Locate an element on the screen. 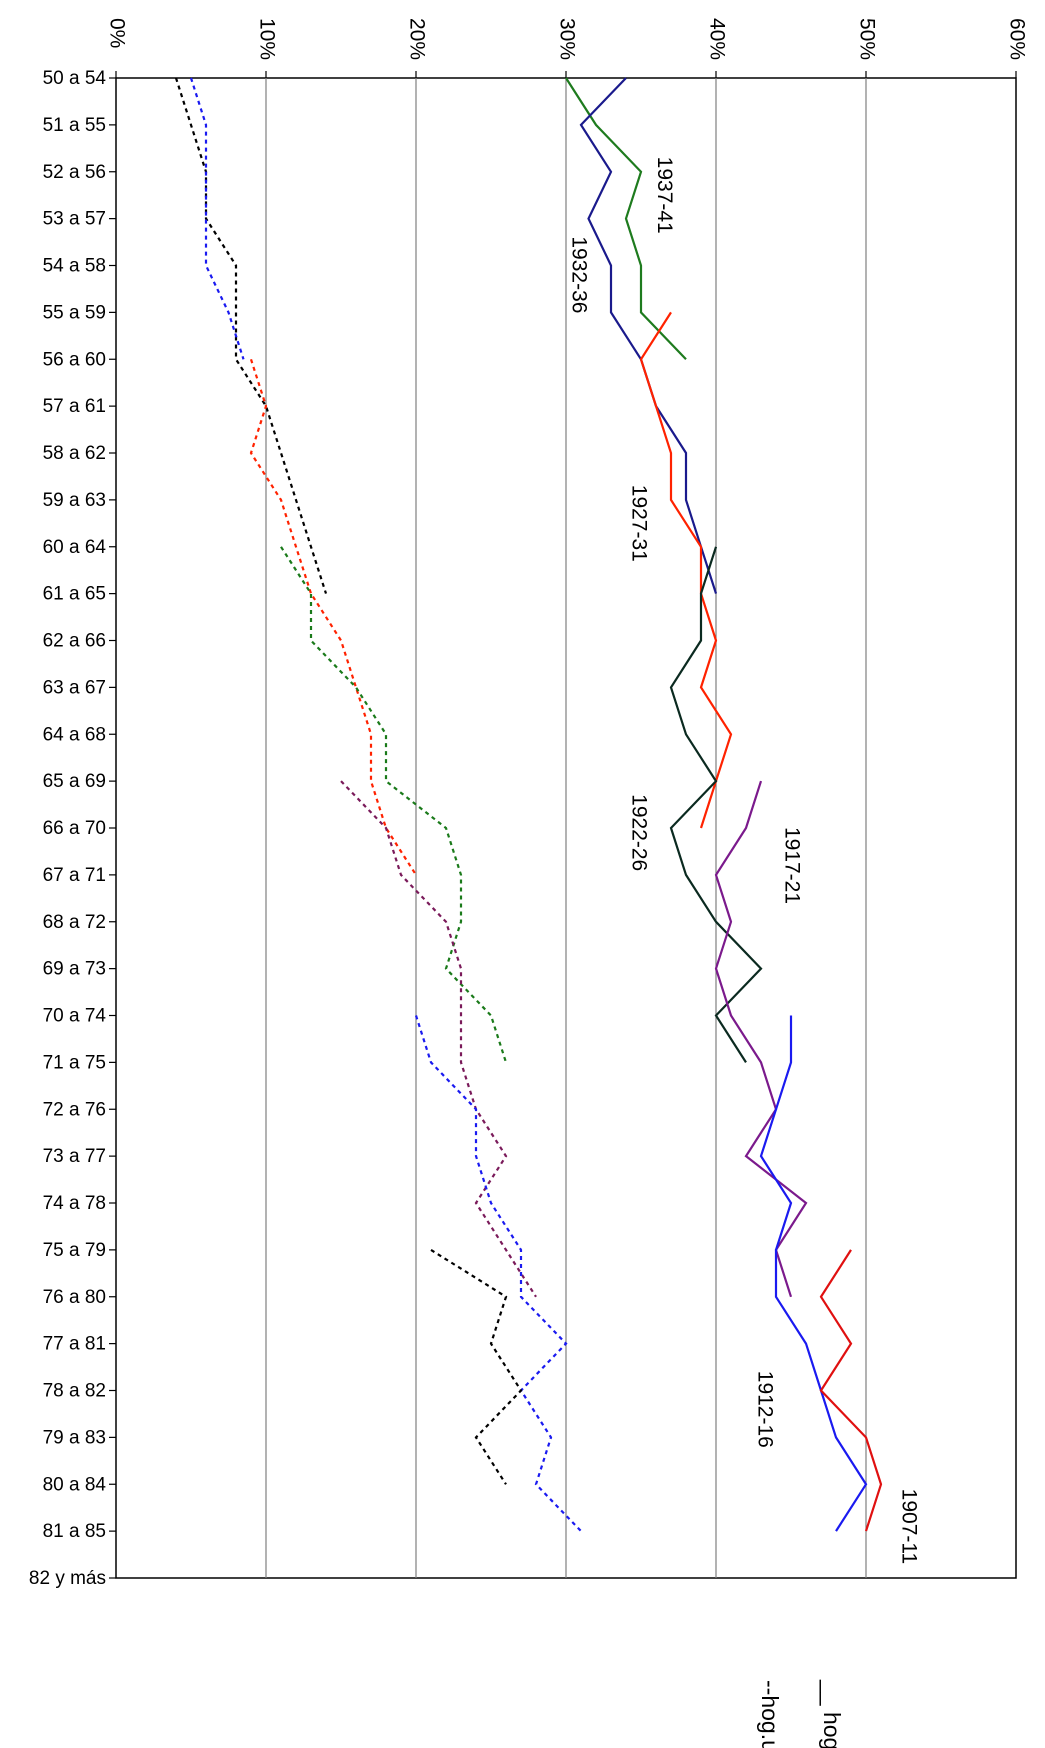 This screenshot has height=1748, width=1045. category-tick-label: 71 a 75 is located at coordinates (74, 1062).